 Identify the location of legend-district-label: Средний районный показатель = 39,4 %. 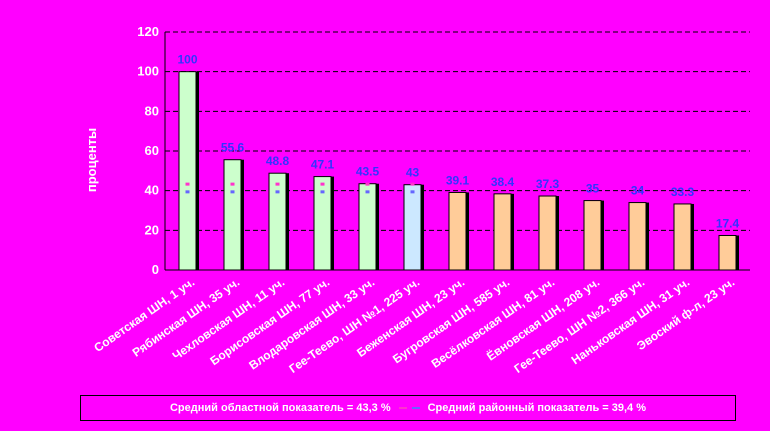
(537, 408).